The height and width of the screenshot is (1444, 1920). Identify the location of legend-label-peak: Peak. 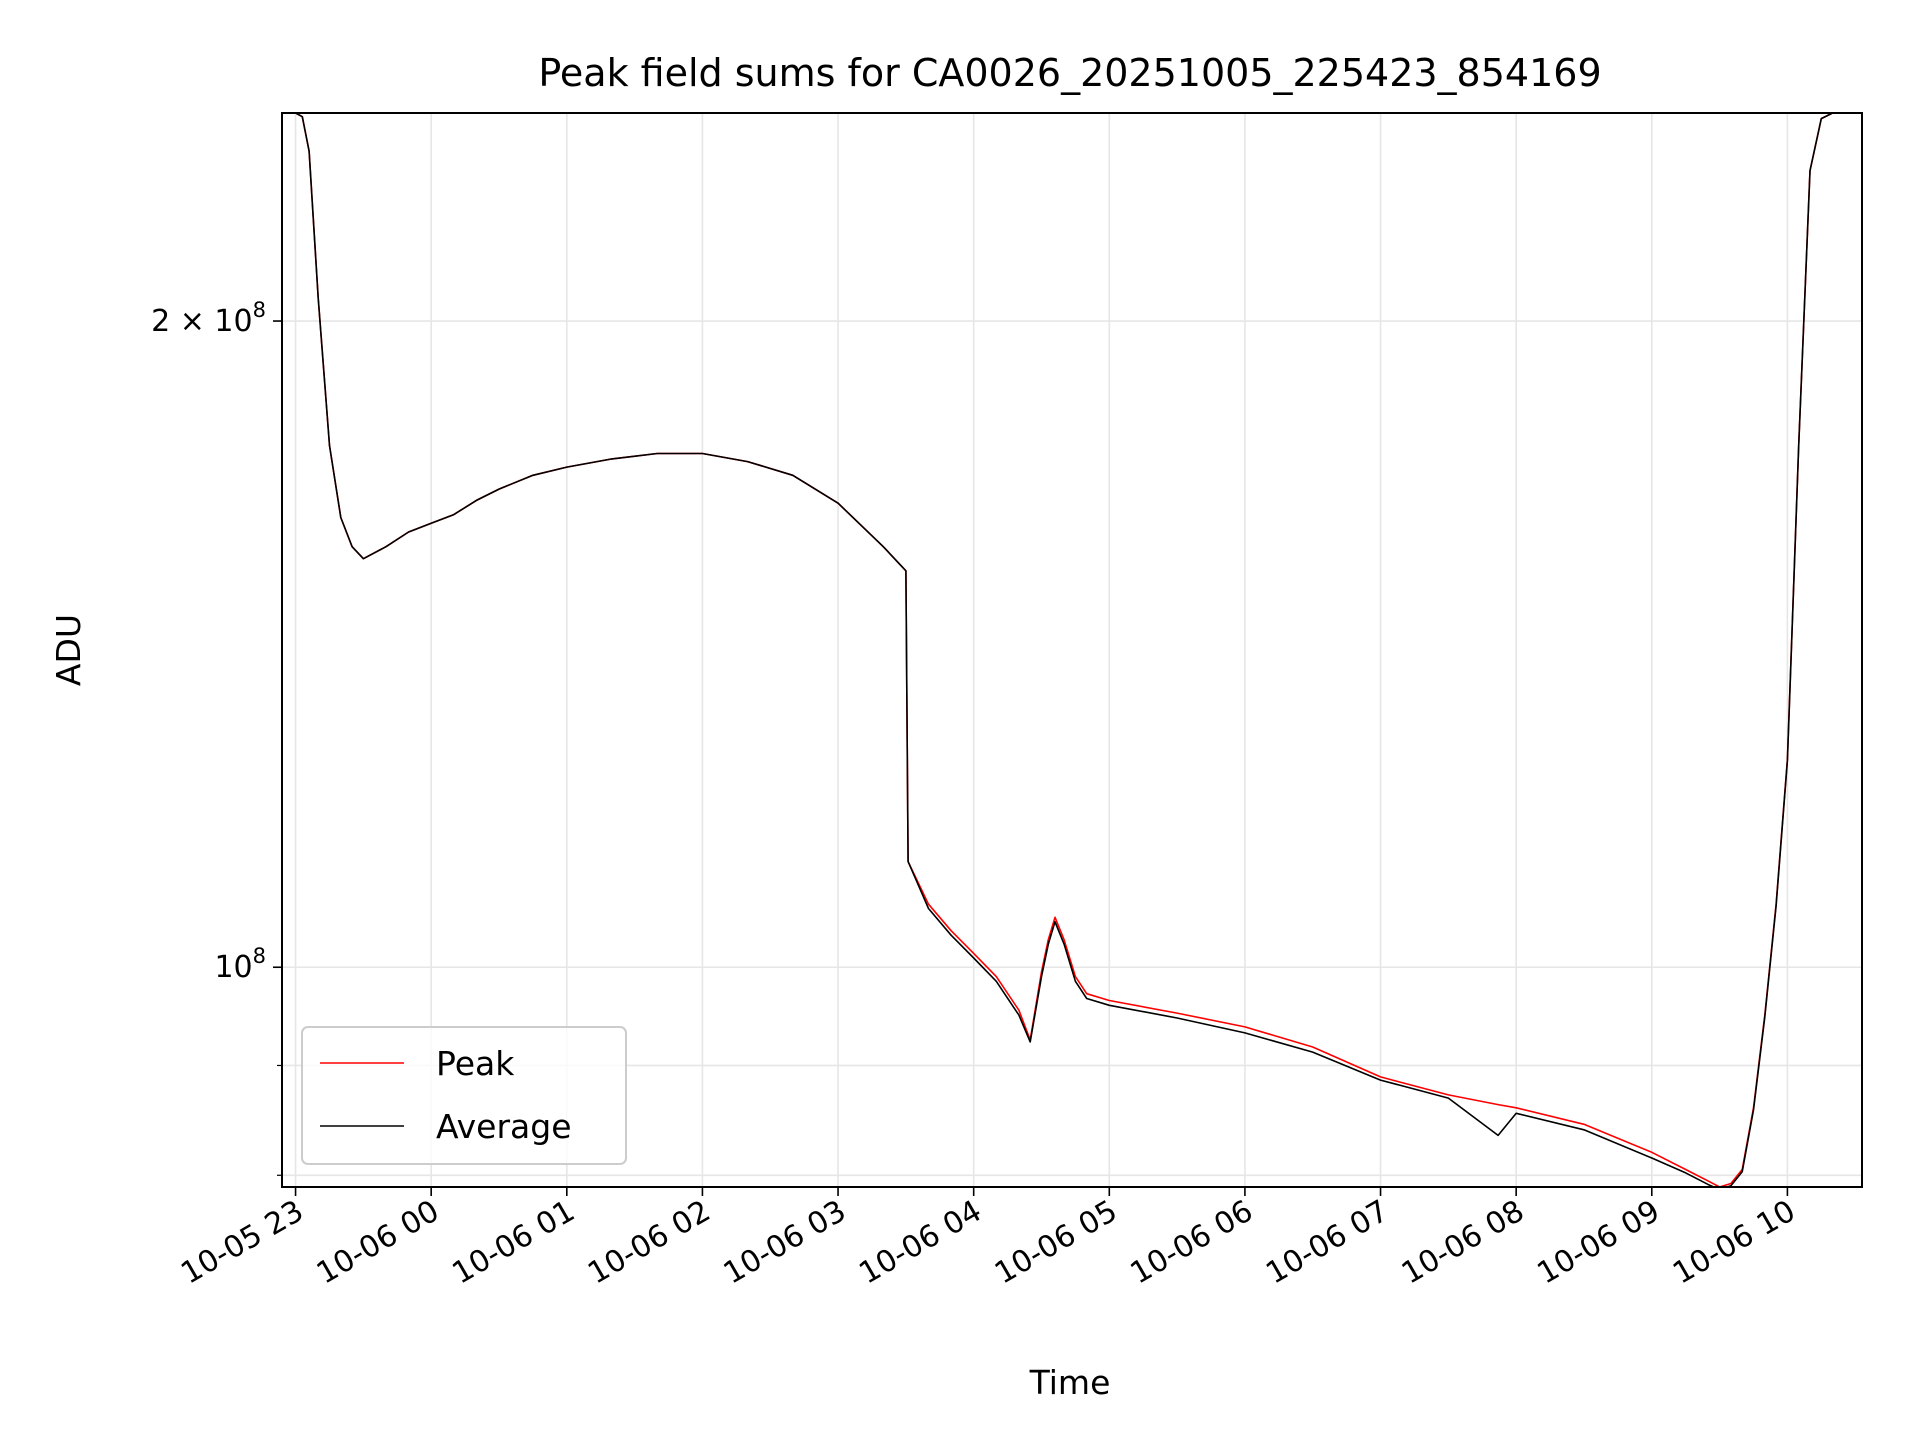
(475, 1063).